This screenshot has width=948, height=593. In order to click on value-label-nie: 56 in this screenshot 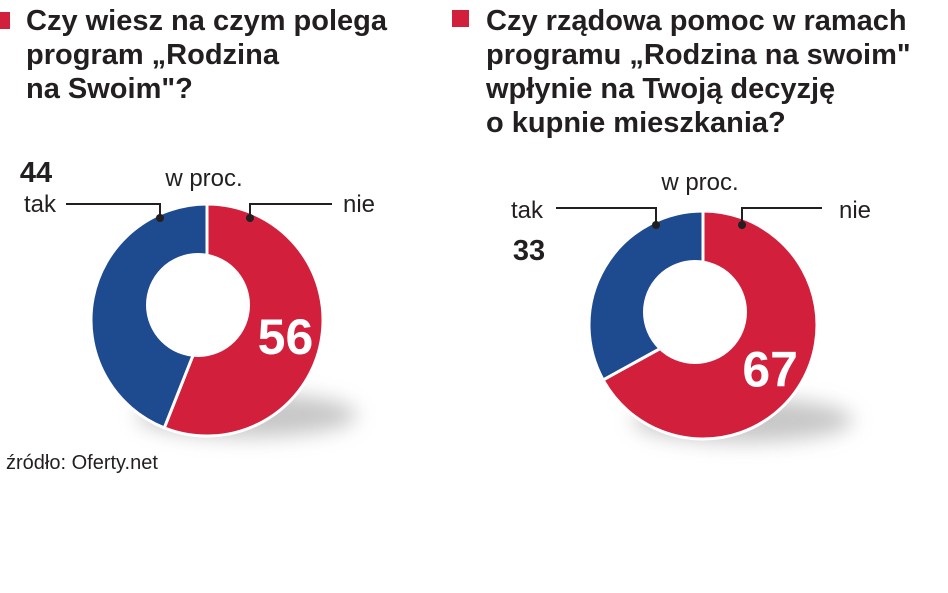, I will do `click(286, 337)`.